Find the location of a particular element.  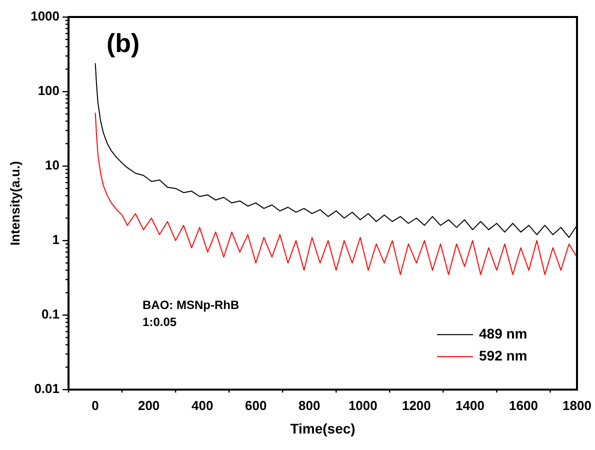

x-tick-label: 1800 is located at coordinates (577, 405).